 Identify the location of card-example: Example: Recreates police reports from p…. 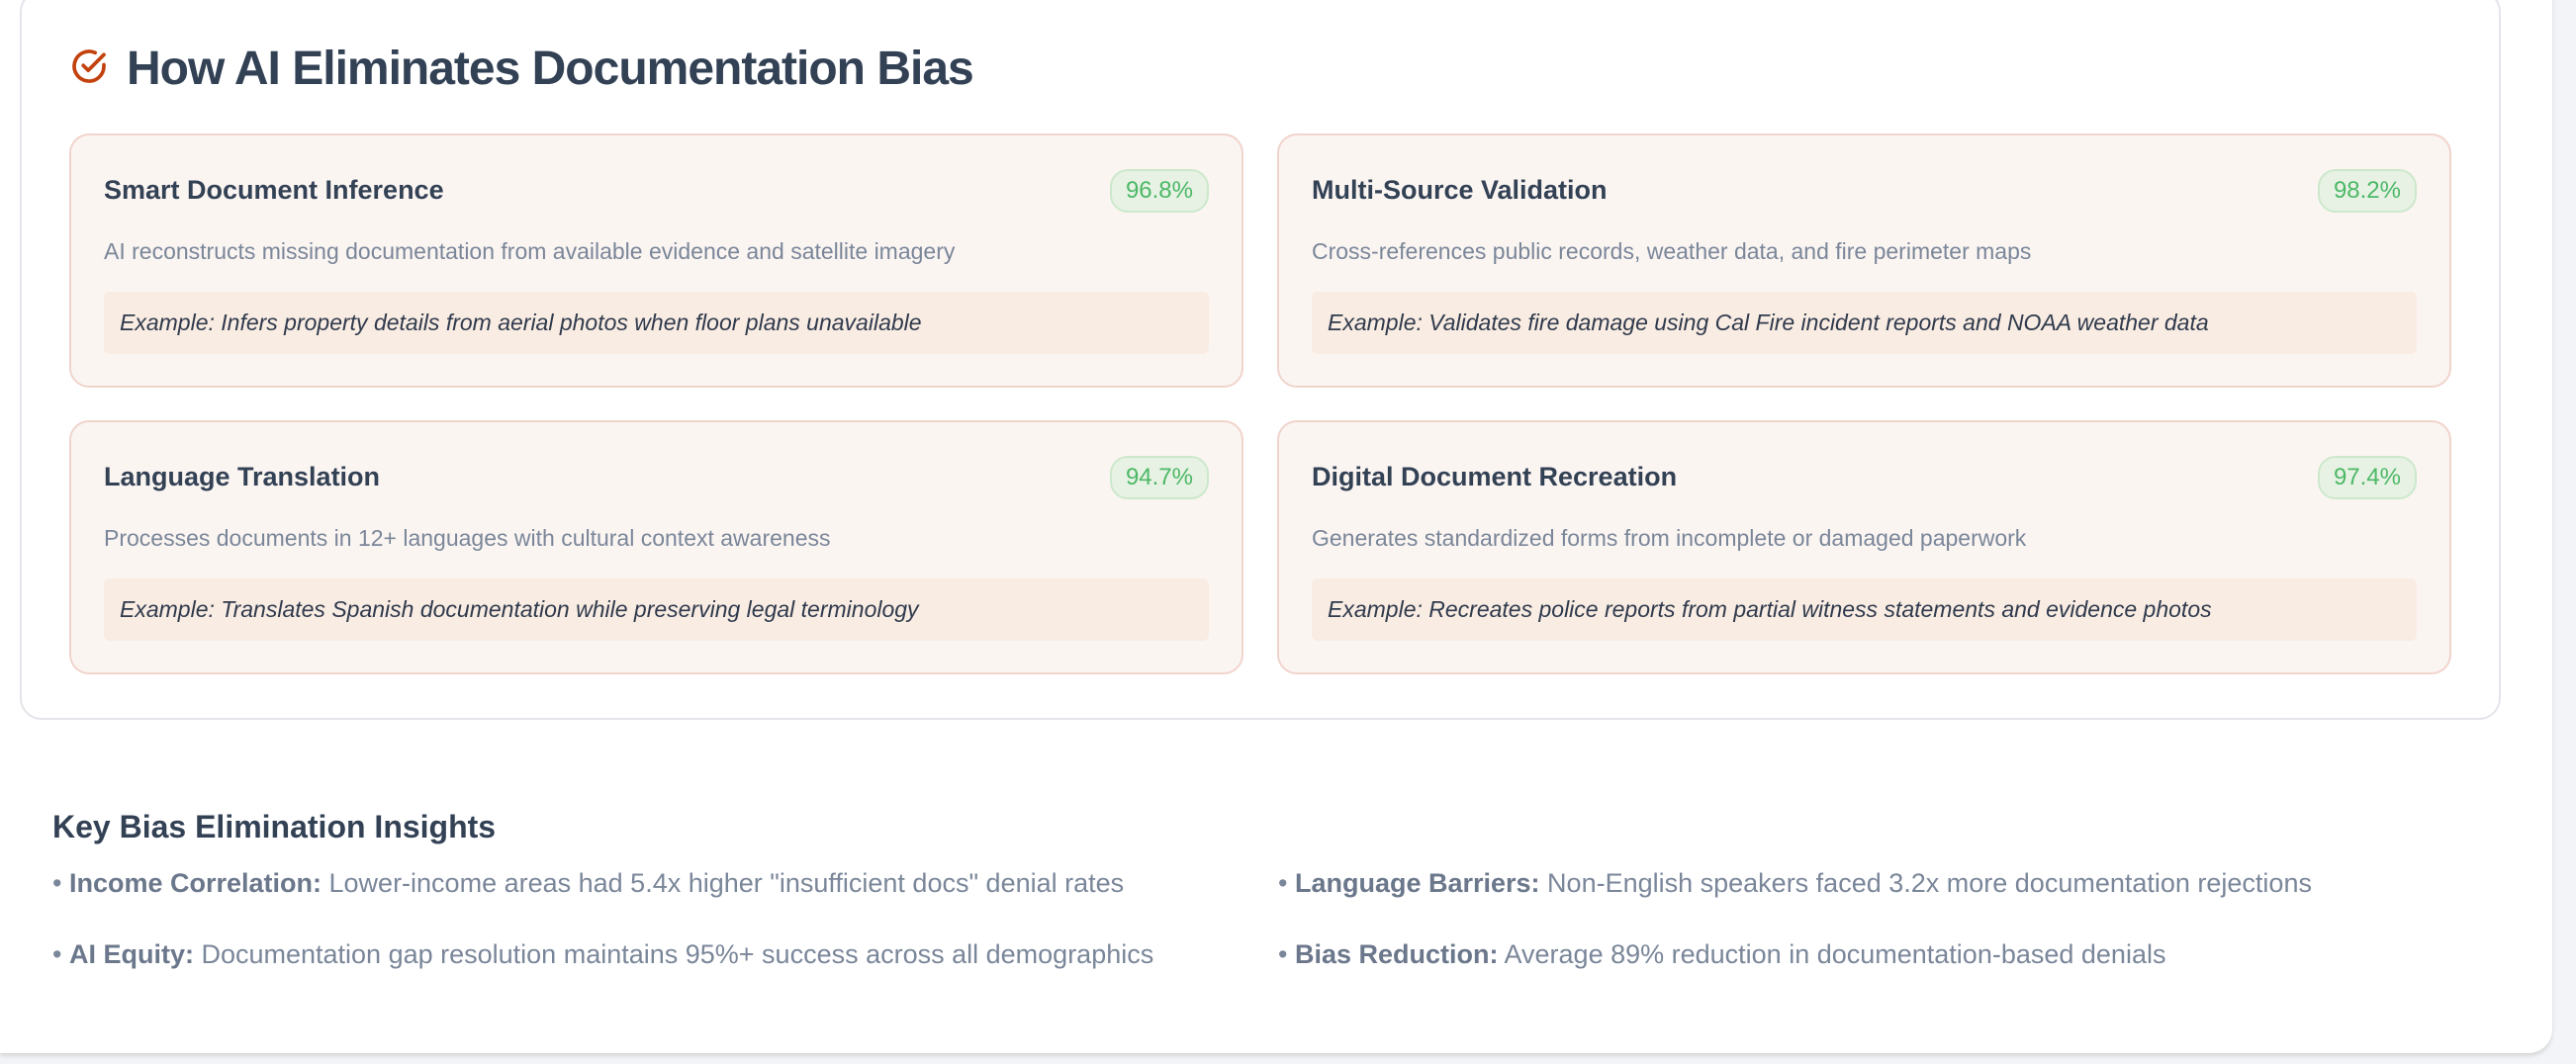
(1865, 609).